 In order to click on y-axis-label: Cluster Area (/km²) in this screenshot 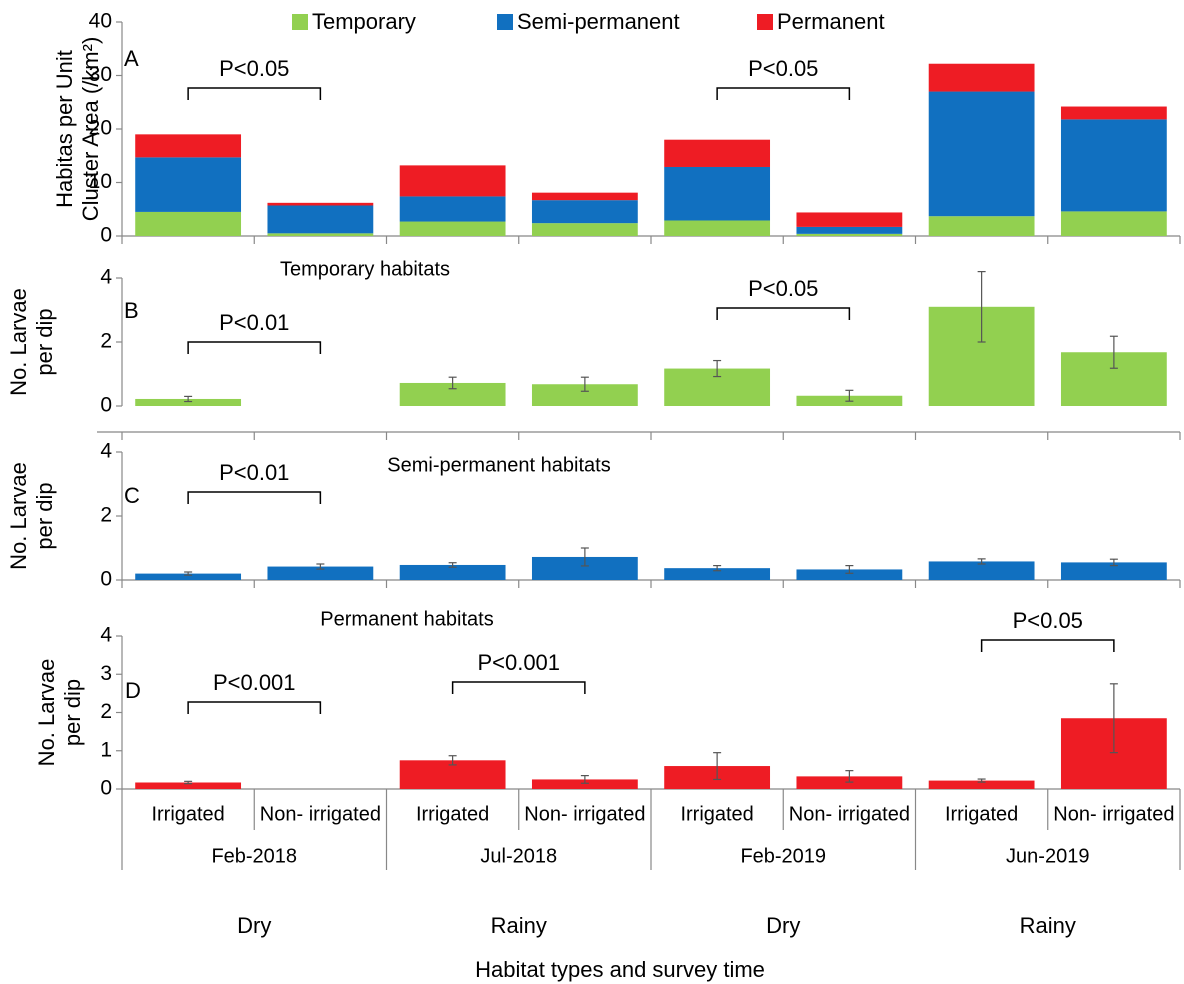, I will do `click(90, 129)`.